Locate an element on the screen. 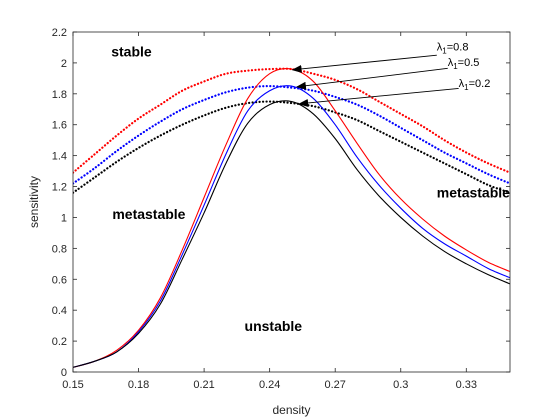 The image size is (560, 420). annotation-label: λ1=0.2 is located at coordinates (475, 85).